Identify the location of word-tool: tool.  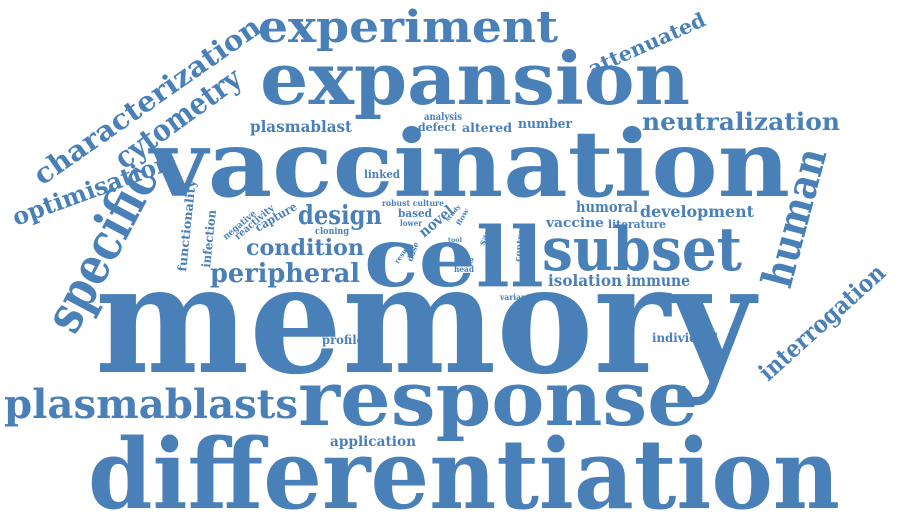
(455, 240).